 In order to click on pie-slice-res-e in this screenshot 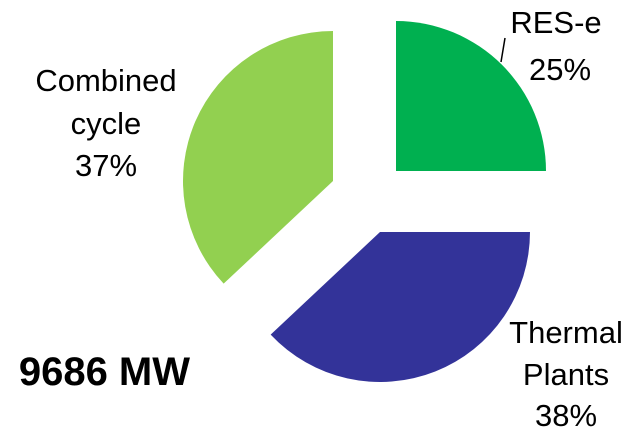, I will do `click(471, 96)`.